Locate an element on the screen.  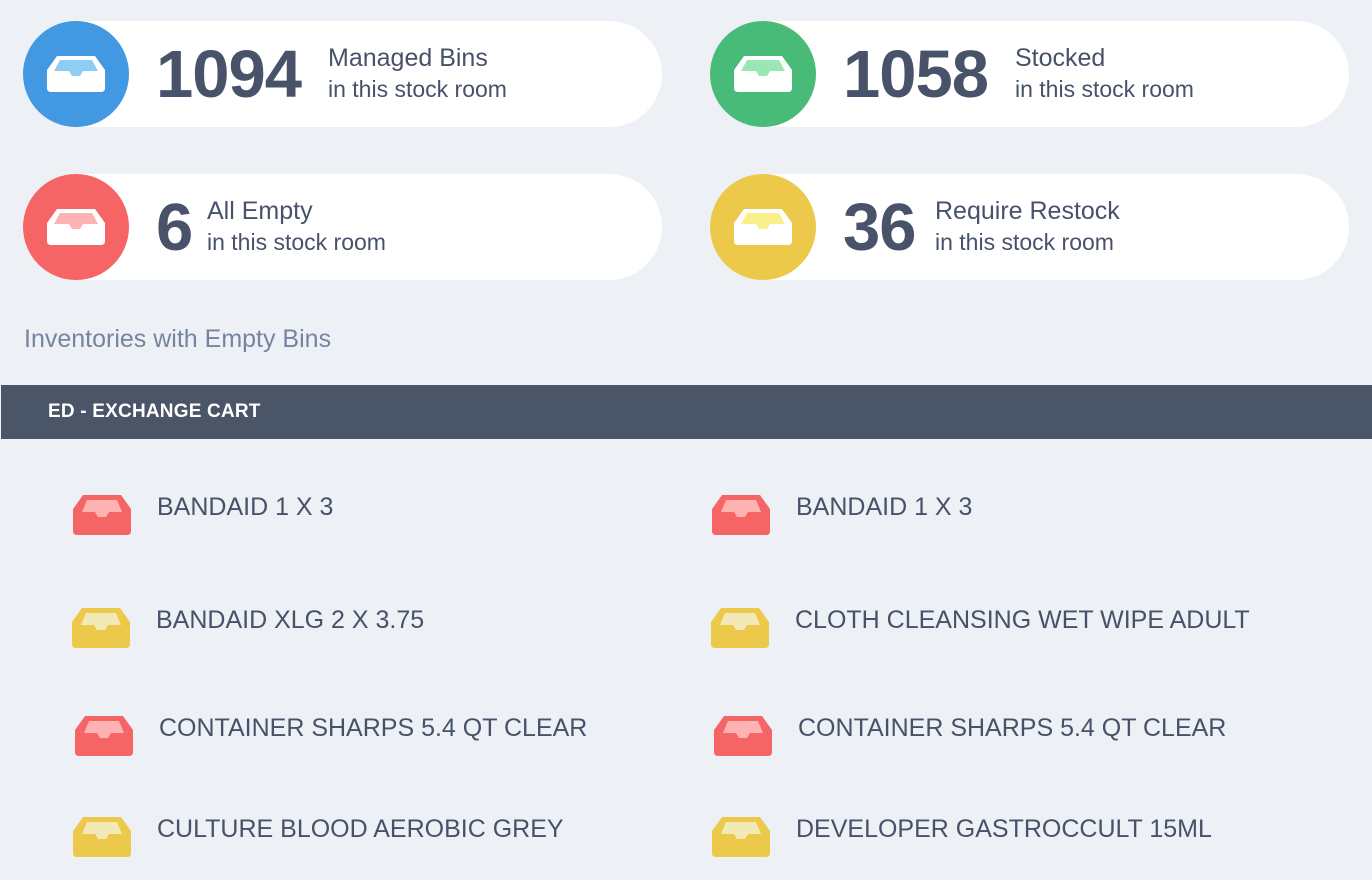
bin-list-item: BANDAID XLG 2 X 3.75 is located at coordinates (360, 627).